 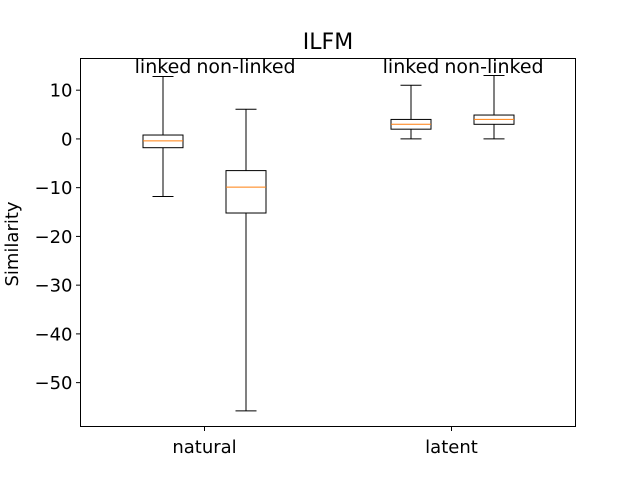 What do you see at coordinates (494, 107) in the screenshot?
I see `box-latent-nonlinked` at bounding box center [494, 107].